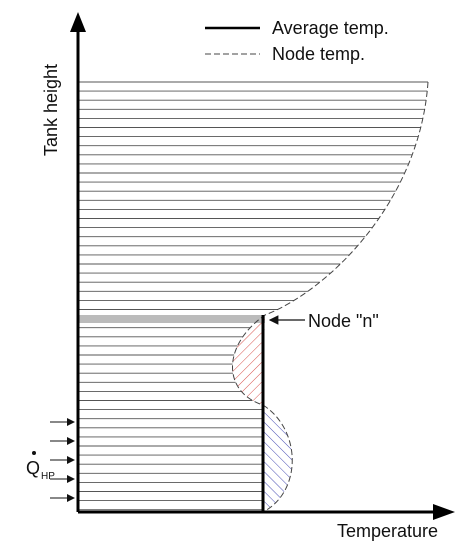 This screenshot has width=467, height=550. I want to click on legend-average: Average temp., so click(330, 28).